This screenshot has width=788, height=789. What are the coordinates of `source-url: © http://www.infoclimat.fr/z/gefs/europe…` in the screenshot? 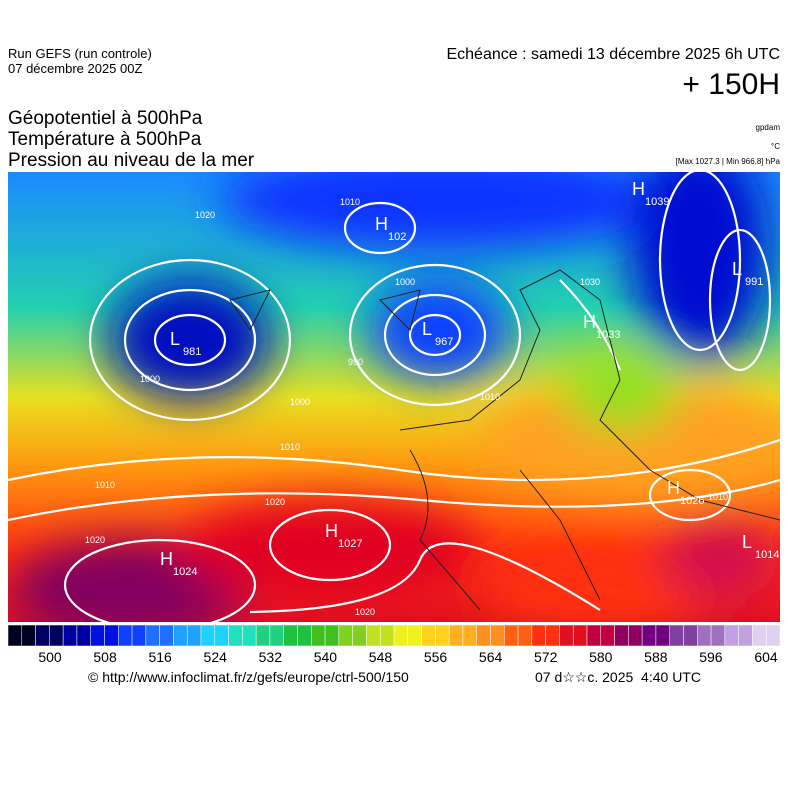 It's located at (248, 677).